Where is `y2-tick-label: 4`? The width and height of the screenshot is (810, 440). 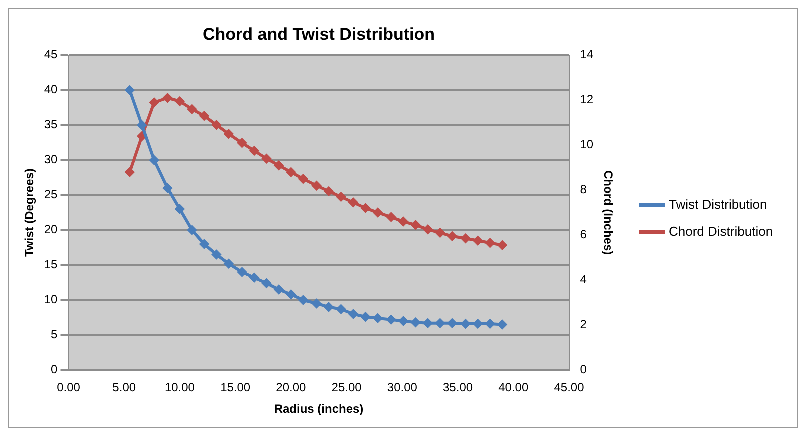
y2-tick-label: 4 is located at coordinates (584, 279).